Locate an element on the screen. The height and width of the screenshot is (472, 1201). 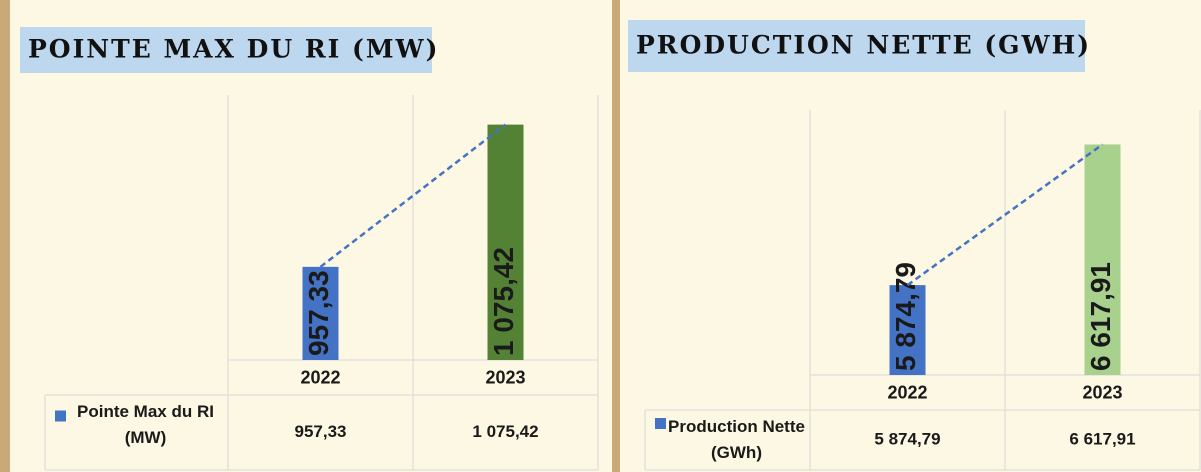
chart-title: PRODUCTION NETTE (GWH) is located at coordinates (863, 45).